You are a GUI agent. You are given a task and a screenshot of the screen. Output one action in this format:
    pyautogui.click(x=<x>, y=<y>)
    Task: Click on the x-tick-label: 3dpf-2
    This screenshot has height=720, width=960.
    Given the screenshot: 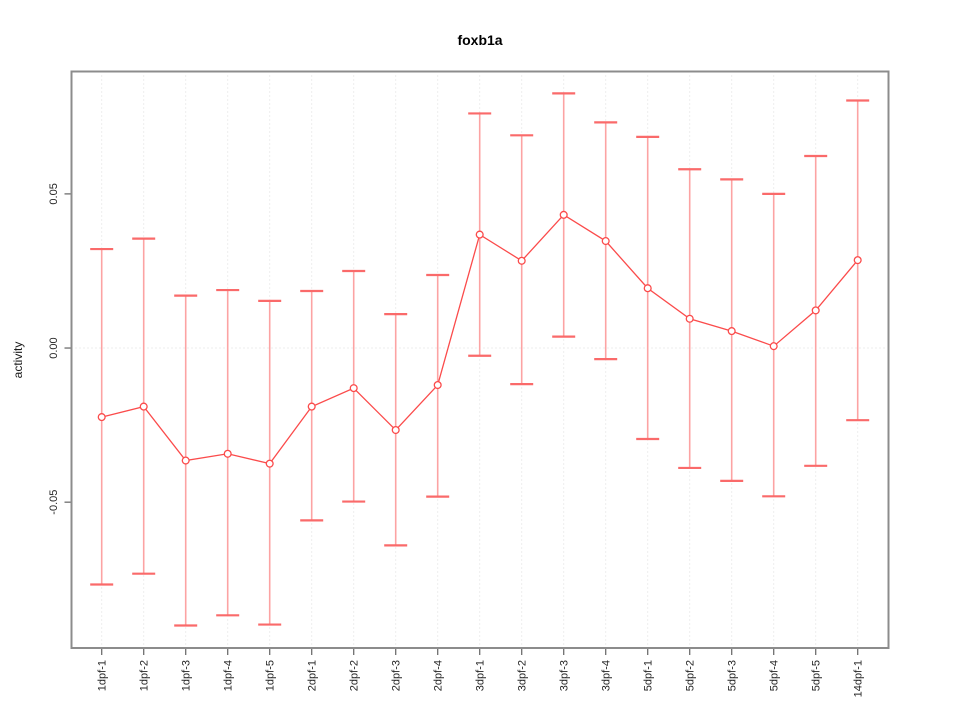 What is the action you would take?
    pyautogui.click(x=523, y=675)
    